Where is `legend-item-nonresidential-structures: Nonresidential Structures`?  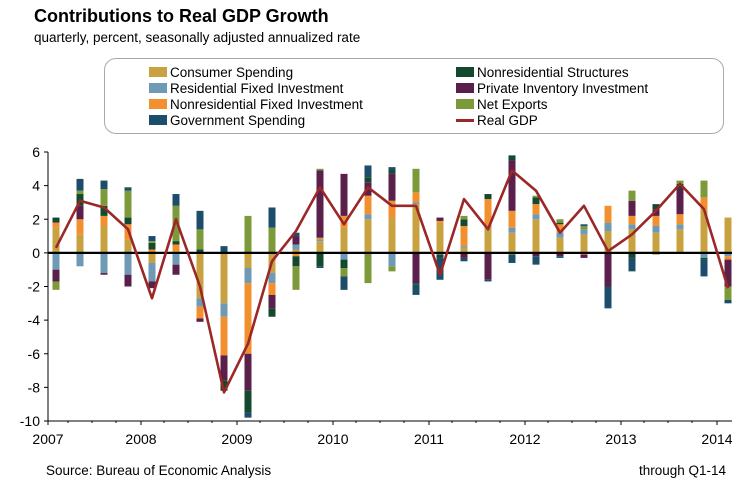 legend-item-nonresidential-structures: Nonresidential Structures is located at coordinates (542, 73).